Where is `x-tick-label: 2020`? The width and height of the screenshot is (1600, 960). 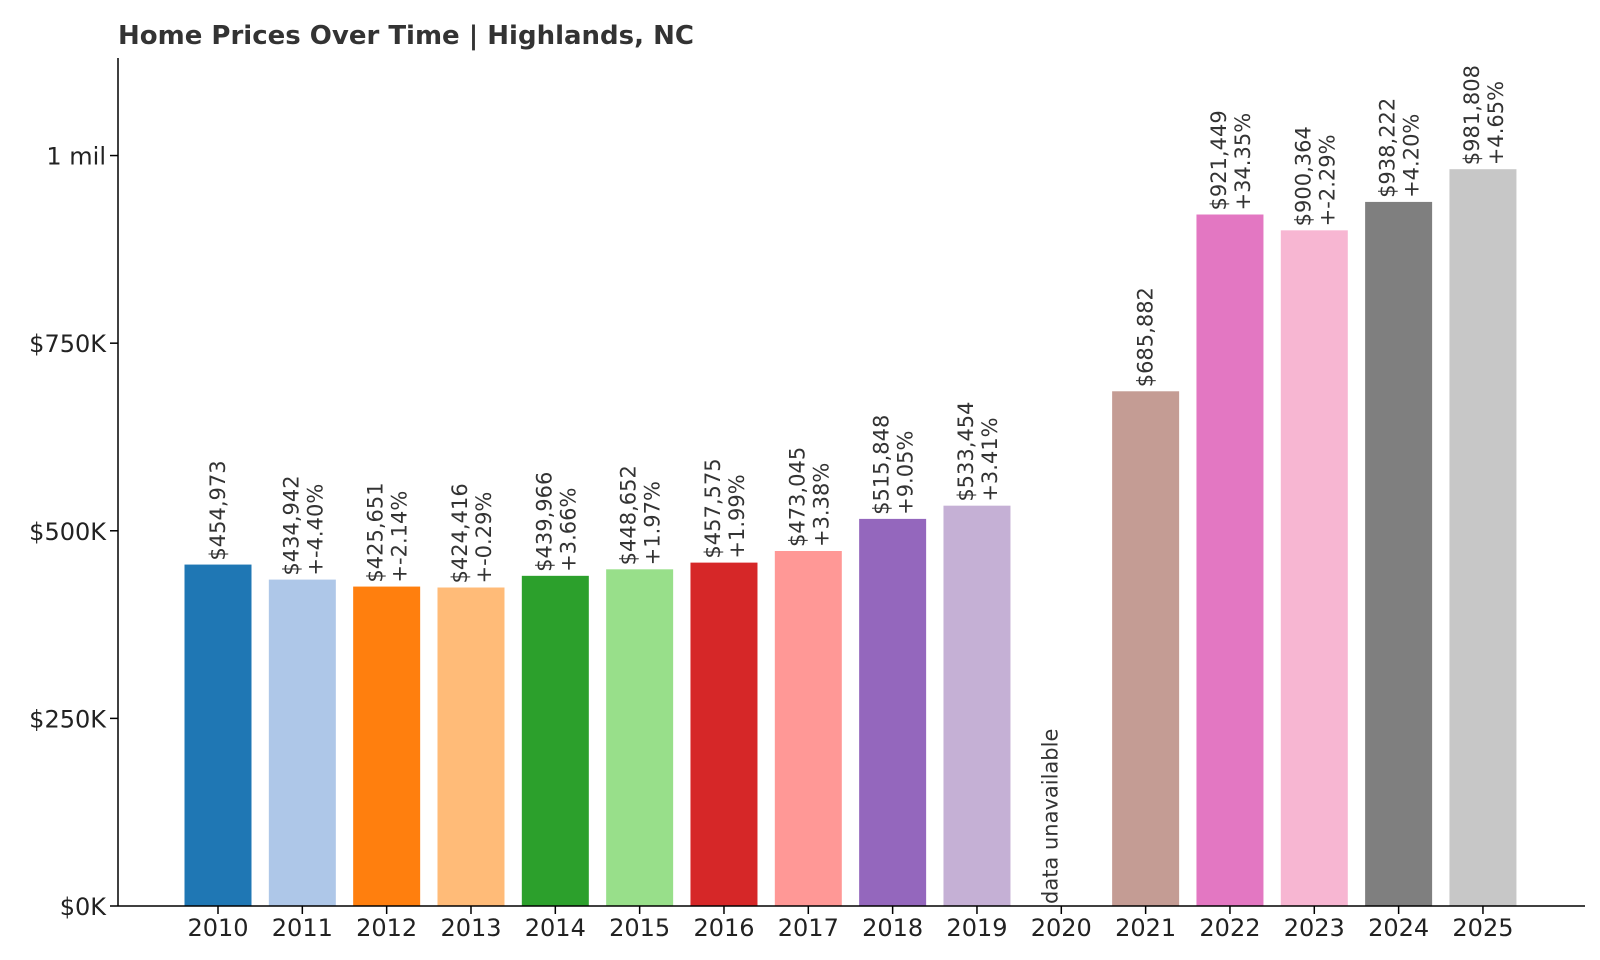
x-tick-label: 2020 is located at coordinates (1061, 928).